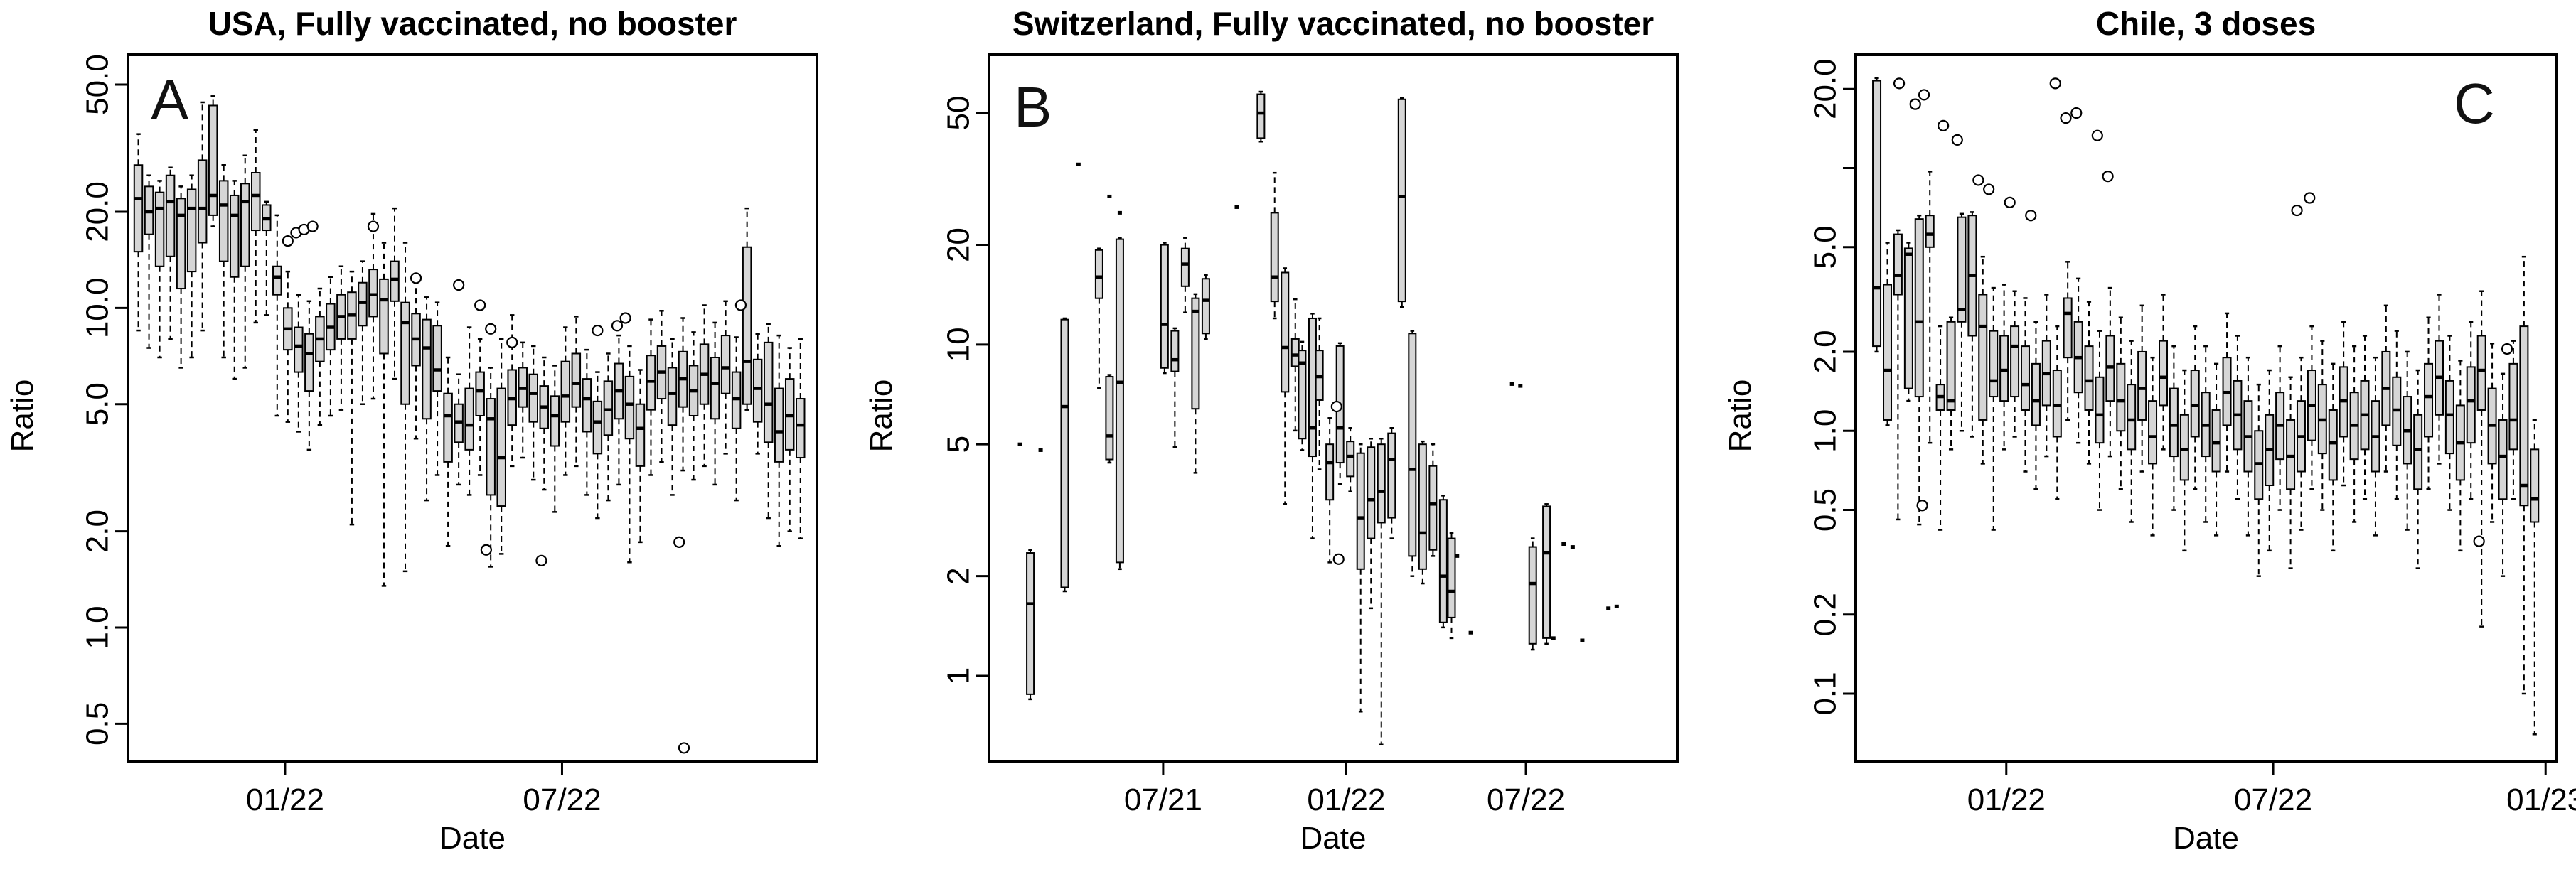  What do you see at coordinates (472, 23) in the screenshot?
I see `panel-title: USA, Fully vaccinated, no booster` at bounding box center [472, 23].